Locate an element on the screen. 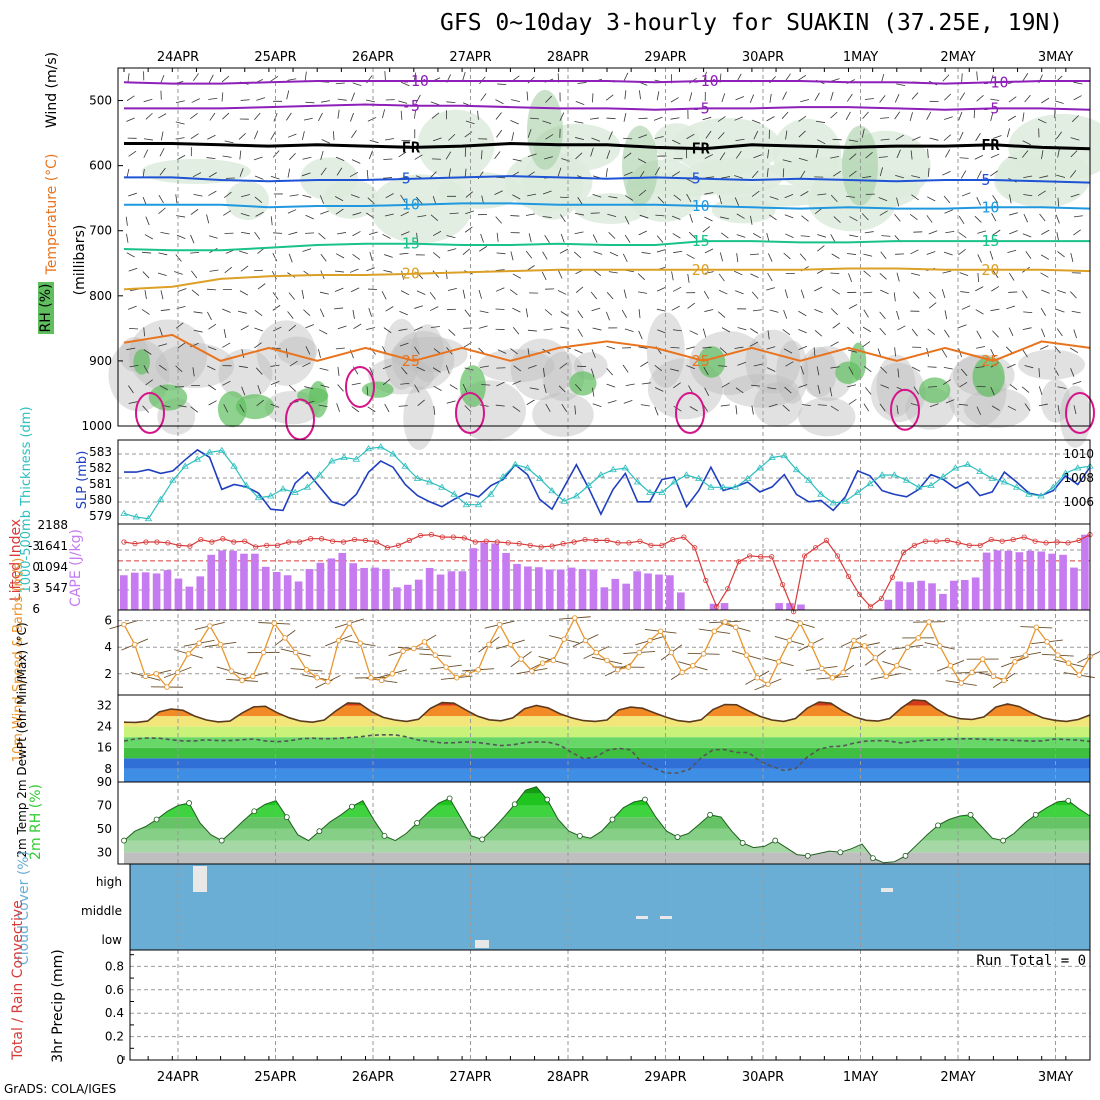  rh-band is located at coordinates (607, 858).